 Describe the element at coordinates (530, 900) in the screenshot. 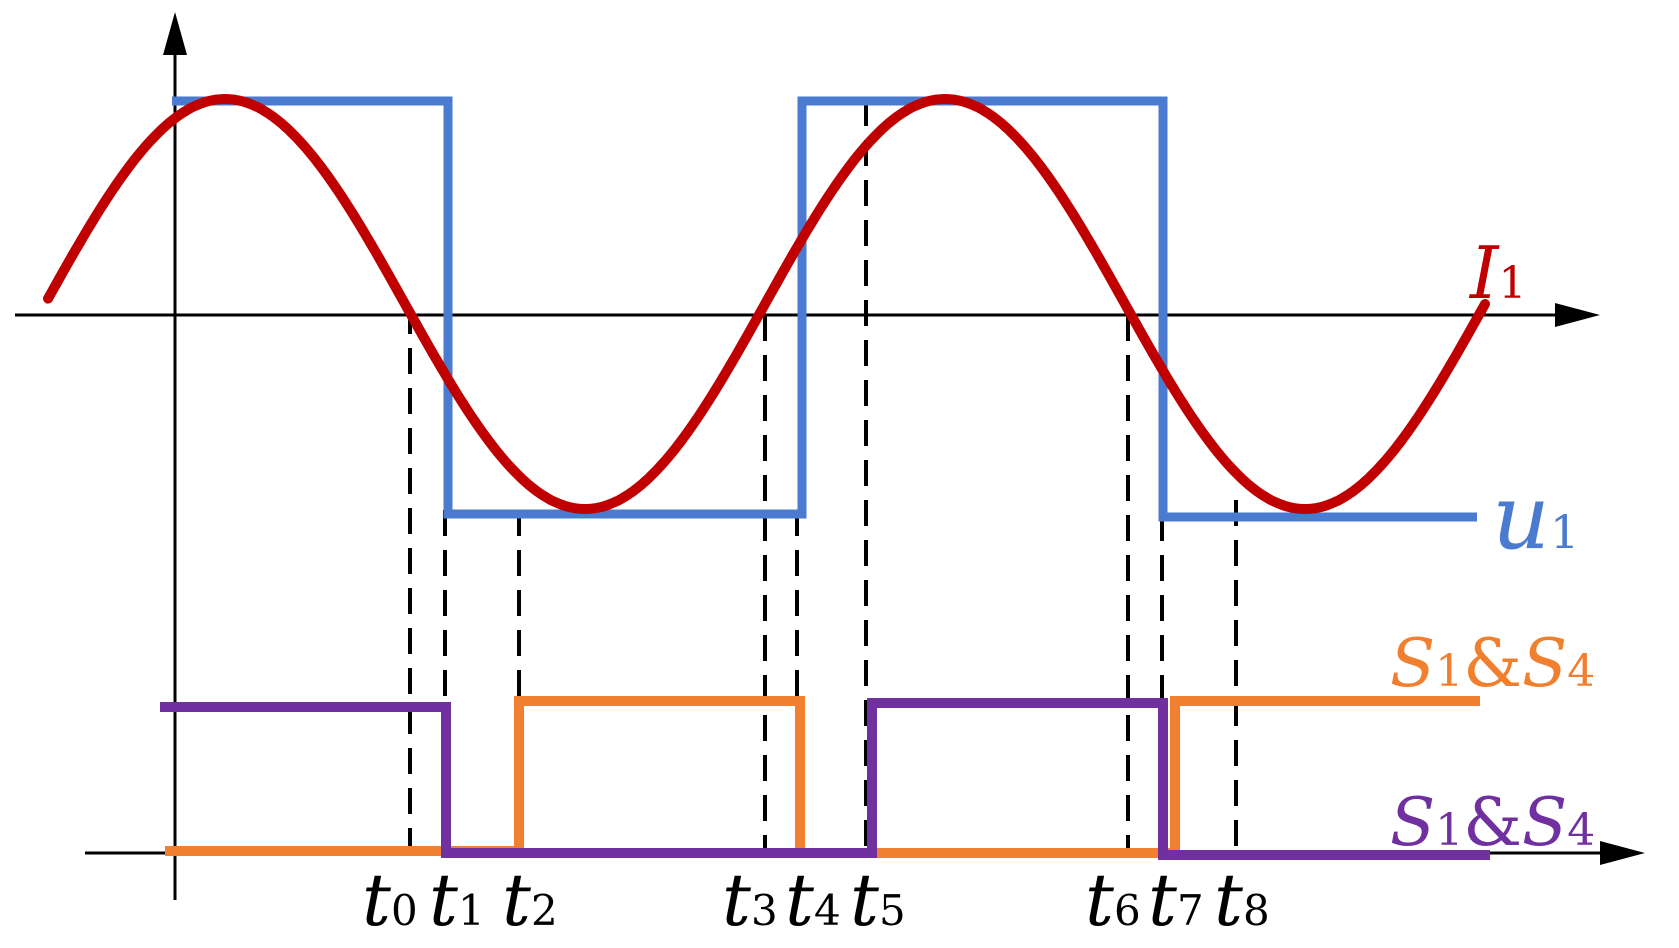

I see `time-label-t2: t2` at that location.